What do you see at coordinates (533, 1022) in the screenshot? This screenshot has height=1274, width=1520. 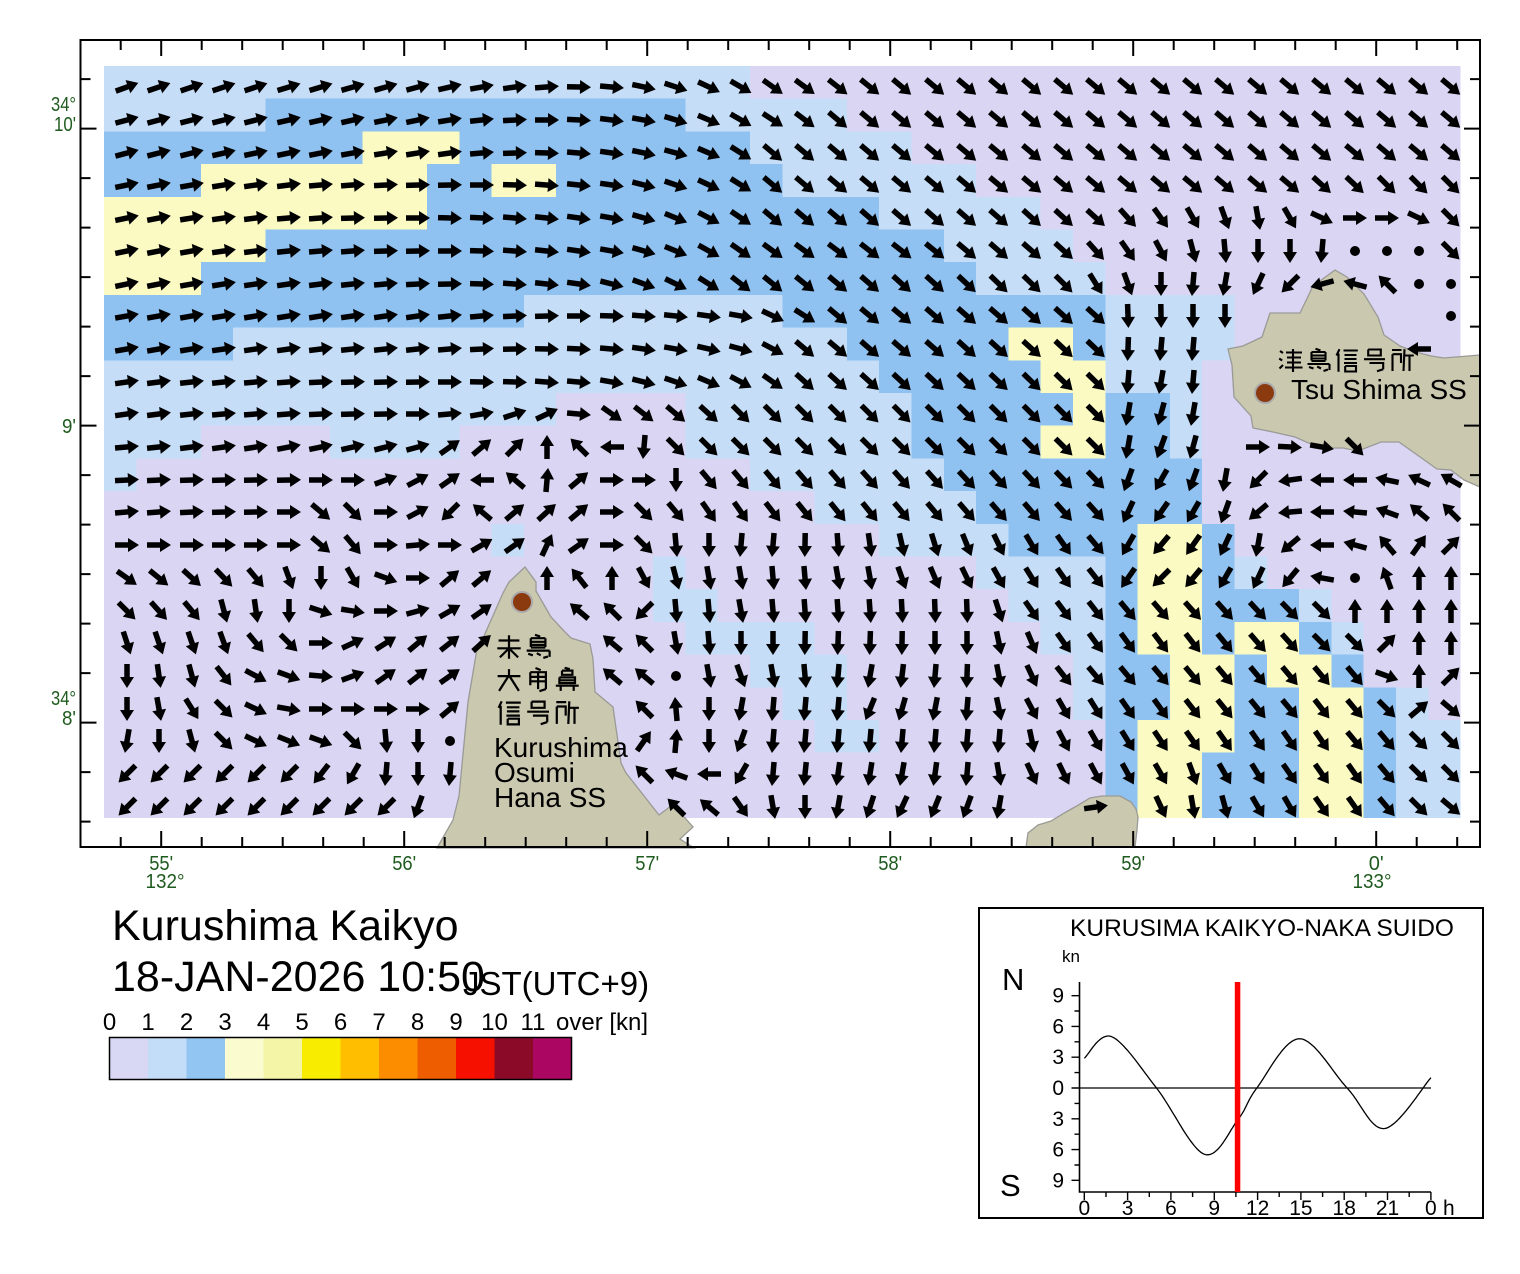 I see `svg-text: 11` at bounding box center [533, 1022].